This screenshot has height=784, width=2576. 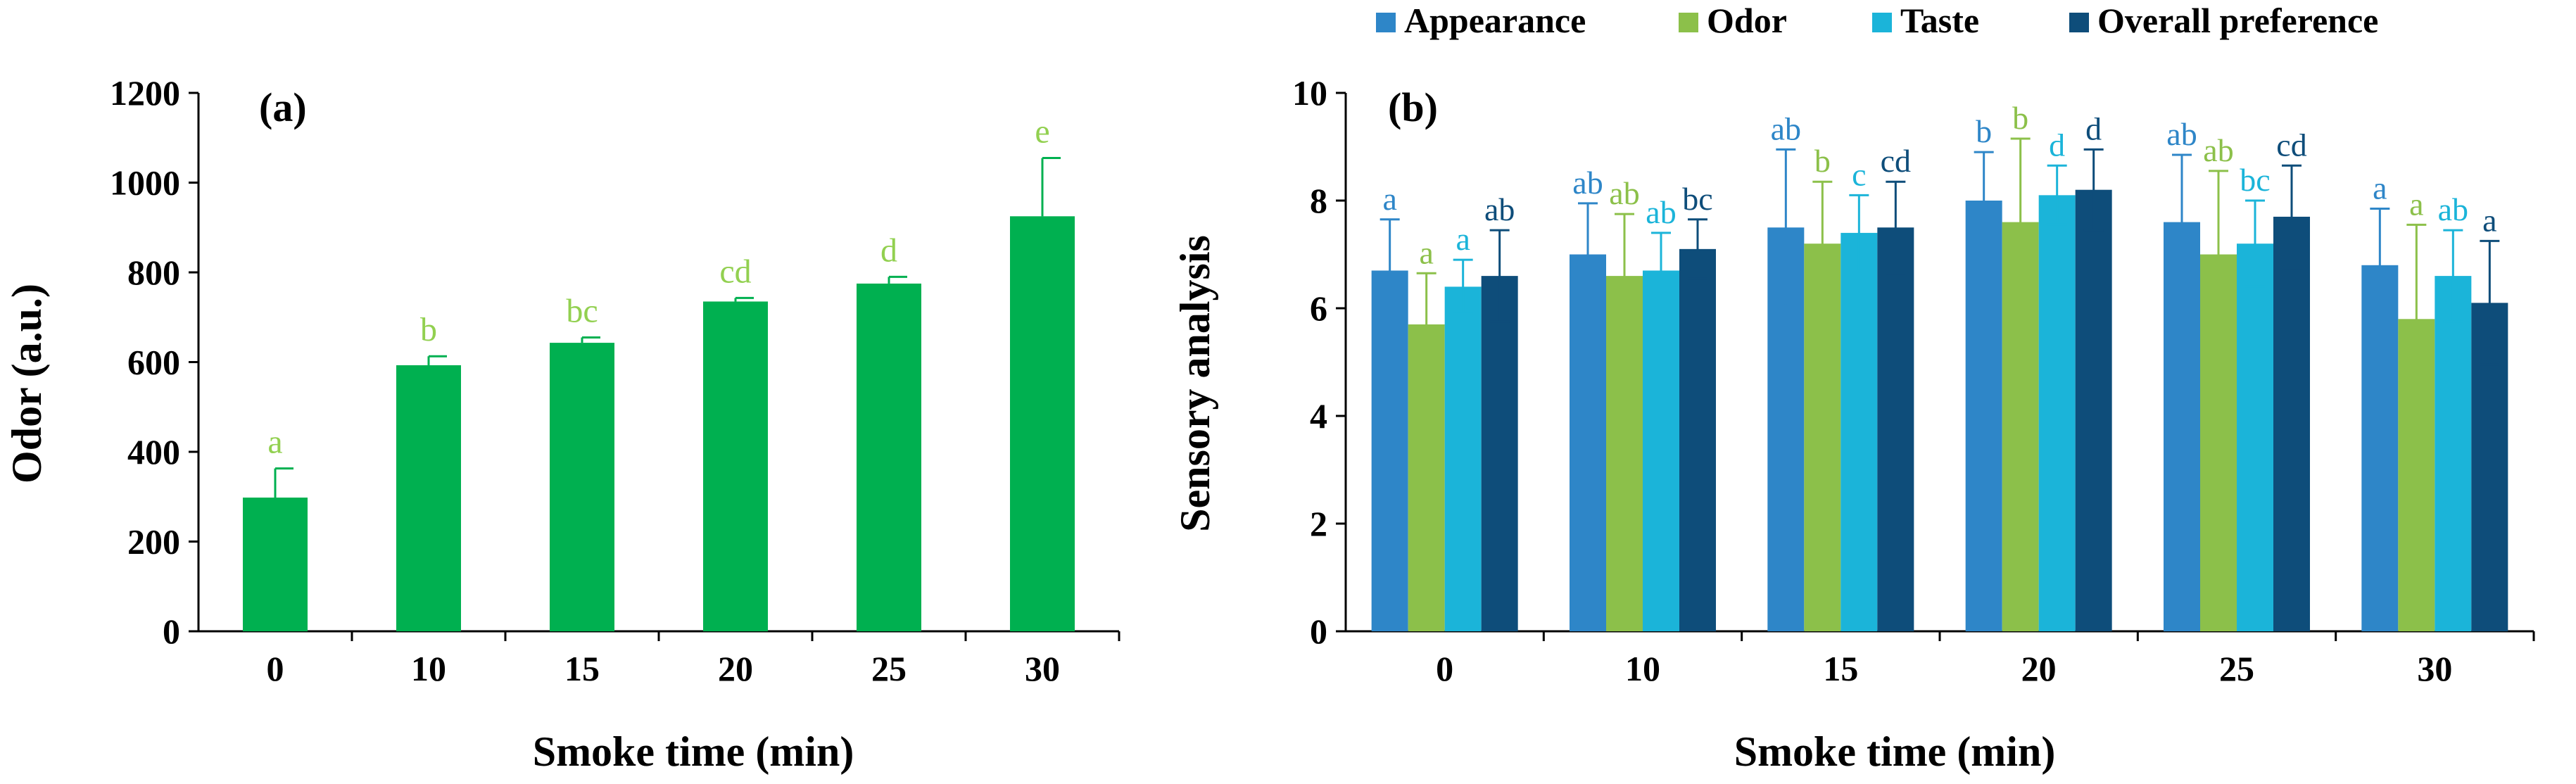 What do you see at coordinates (2039, 668) in the screenshot?
I see `panel-b-x-tick-label: 20` at bounding box center [2039, 668].